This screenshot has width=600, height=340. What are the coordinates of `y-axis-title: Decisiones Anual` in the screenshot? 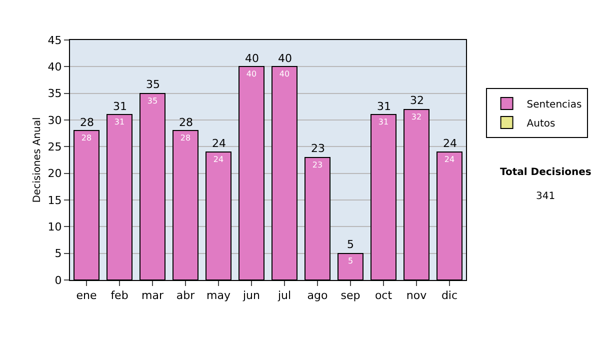 It's located at (37, 160).